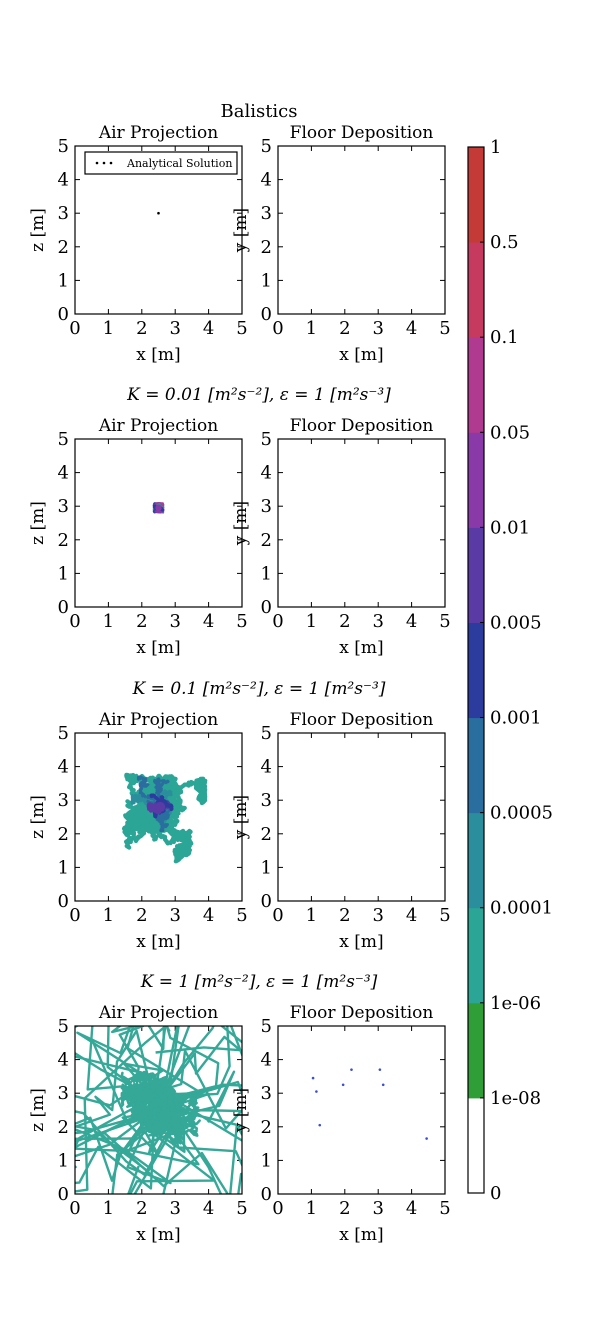  What do you see at coordinates (138, 831) in the screenshot?
I see `subplot-4: Air Projection 0 1 2 3 4 5 0 1 2 3 4 5 x [m] z [m]` at bounding box center [138, 831].